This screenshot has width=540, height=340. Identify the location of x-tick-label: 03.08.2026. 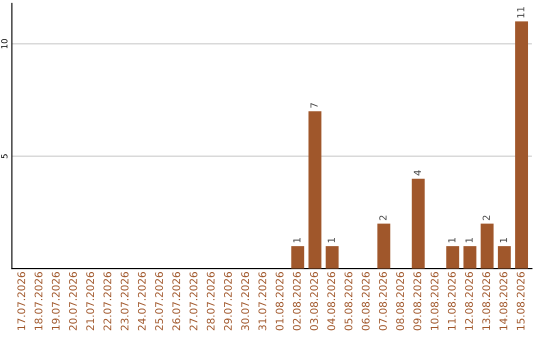
(314, 301).